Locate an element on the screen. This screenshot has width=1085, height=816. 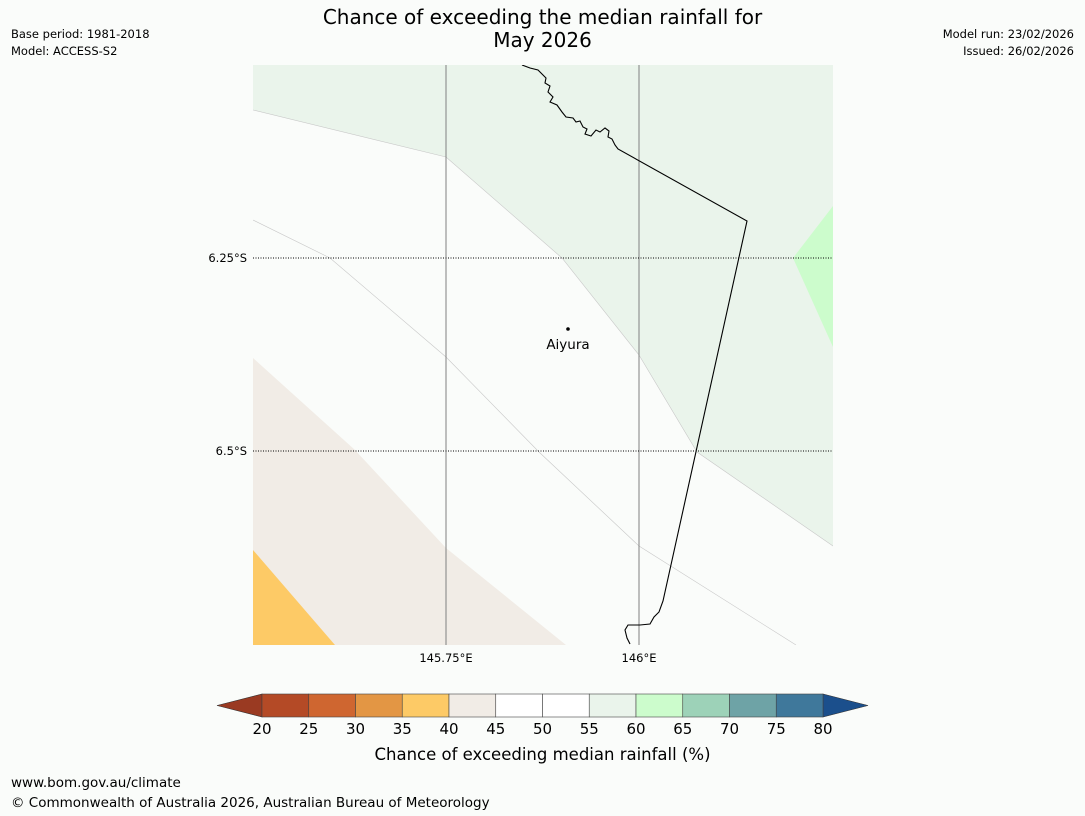
colorbar-tick-label: 30 is located at coordinates (355, 729).